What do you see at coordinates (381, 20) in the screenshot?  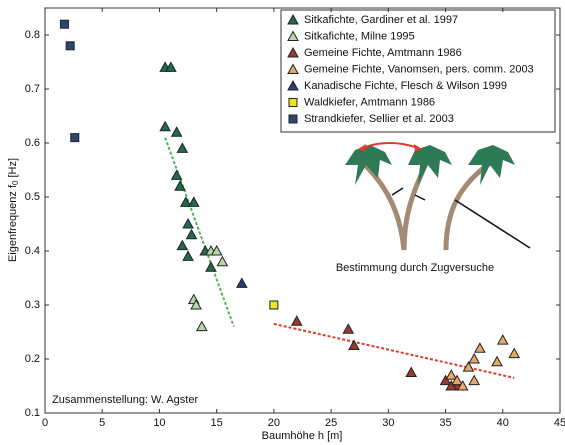 I see `legend-label: Sitkafichte, Gardiner et al. 1997` at bounding box center [381, 20].